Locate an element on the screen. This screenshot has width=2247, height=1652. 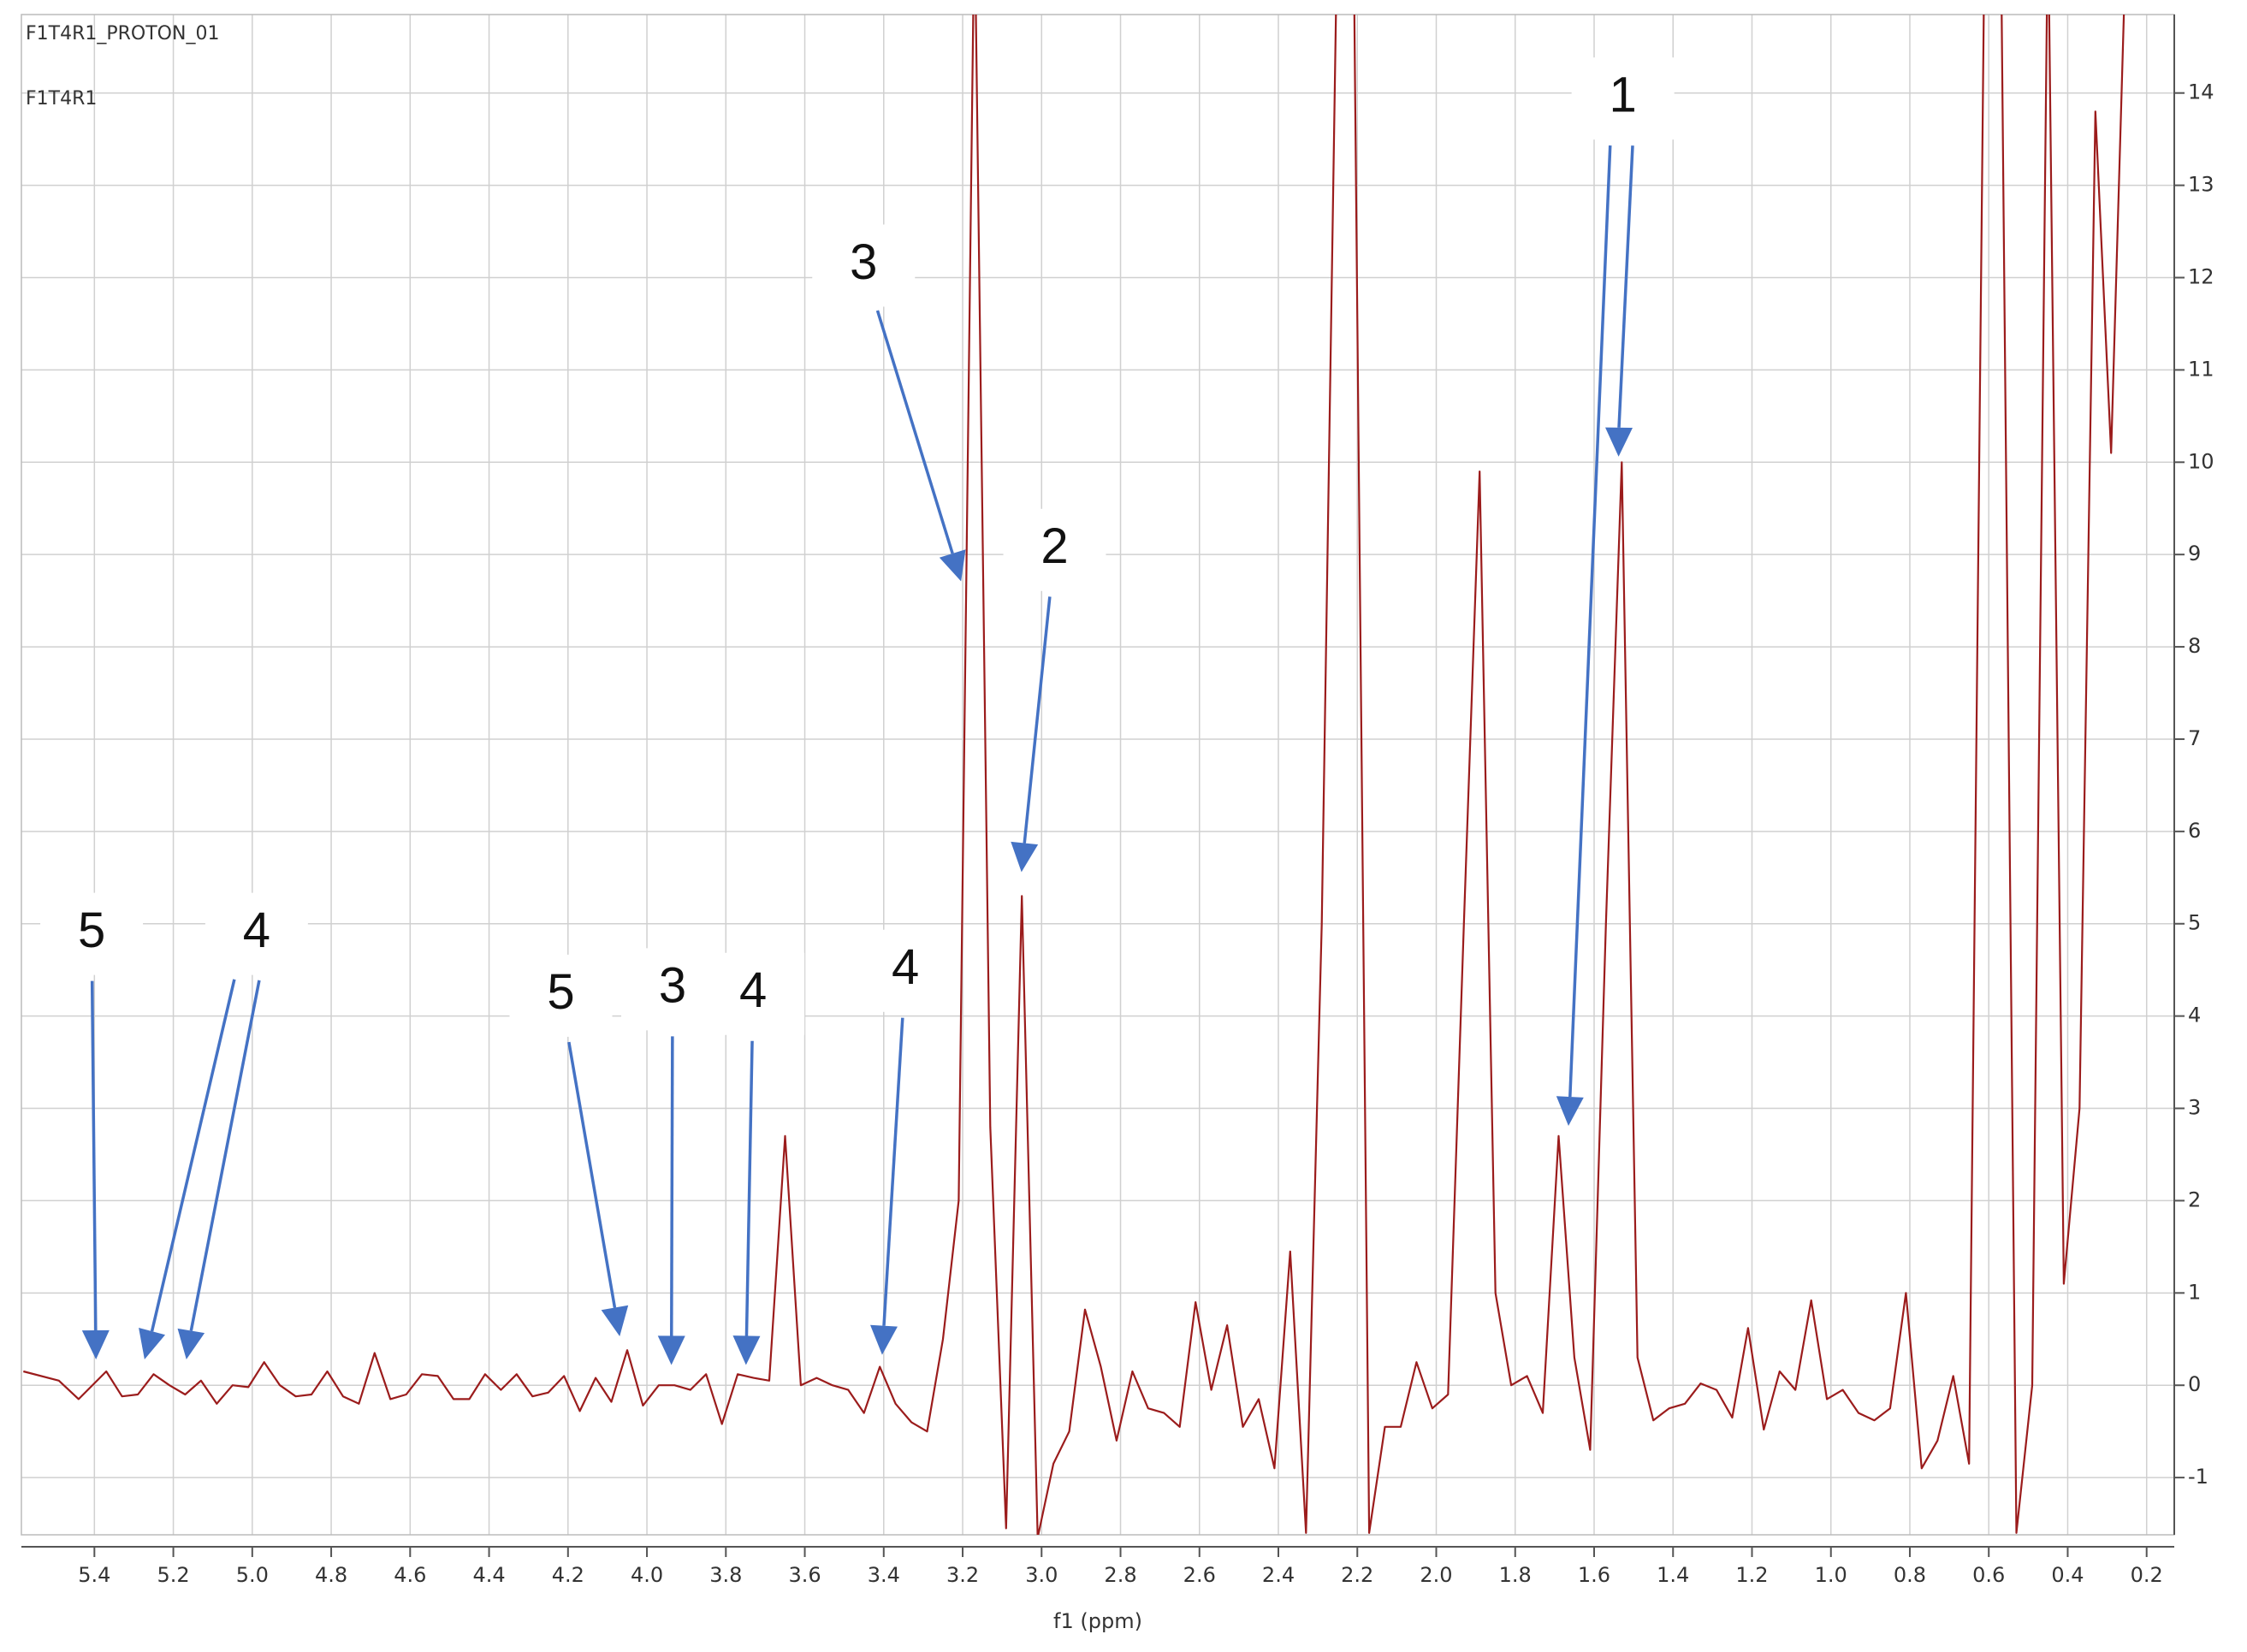
x-tick-label: 0.4 is located at coordinates (2067, 1575).